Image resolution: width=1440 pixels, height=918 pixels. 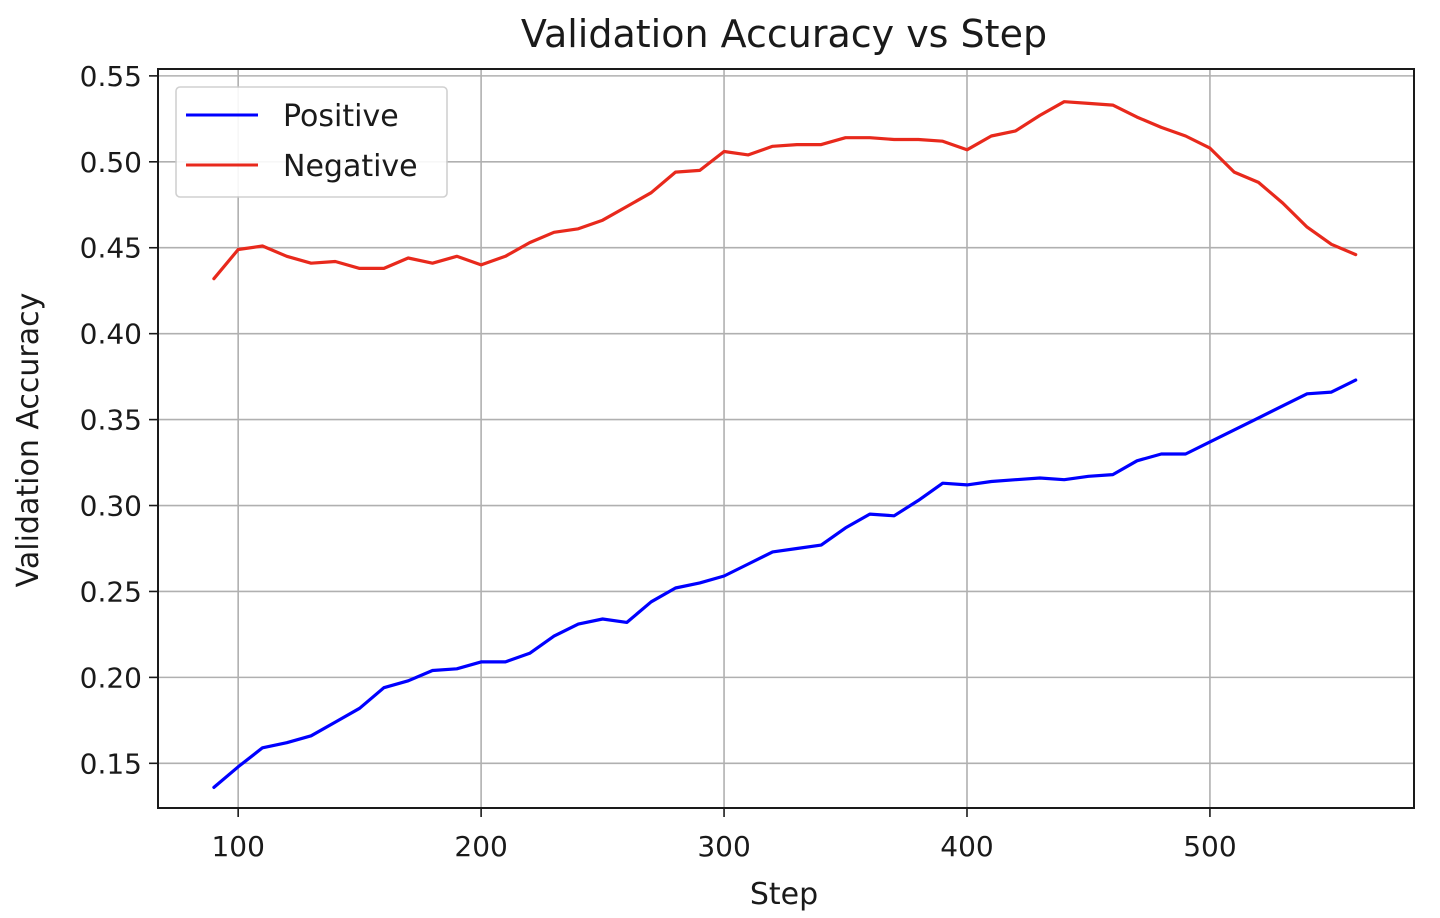 What do you see at coordinates (341, 116) in the screenshot?
I see `legend-label-positive: Positive` at bounding box center [341, 116].